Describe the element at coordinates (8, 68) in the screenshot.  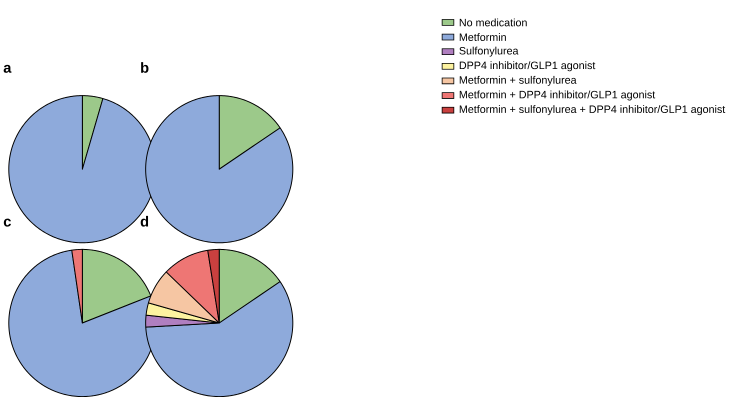
I see `chart-title: a` at that location.